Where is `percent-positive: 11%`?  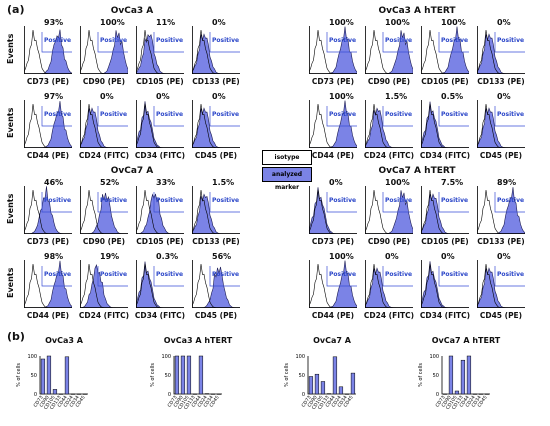 percent-positive: 11% is located at coordinates (166, 22).